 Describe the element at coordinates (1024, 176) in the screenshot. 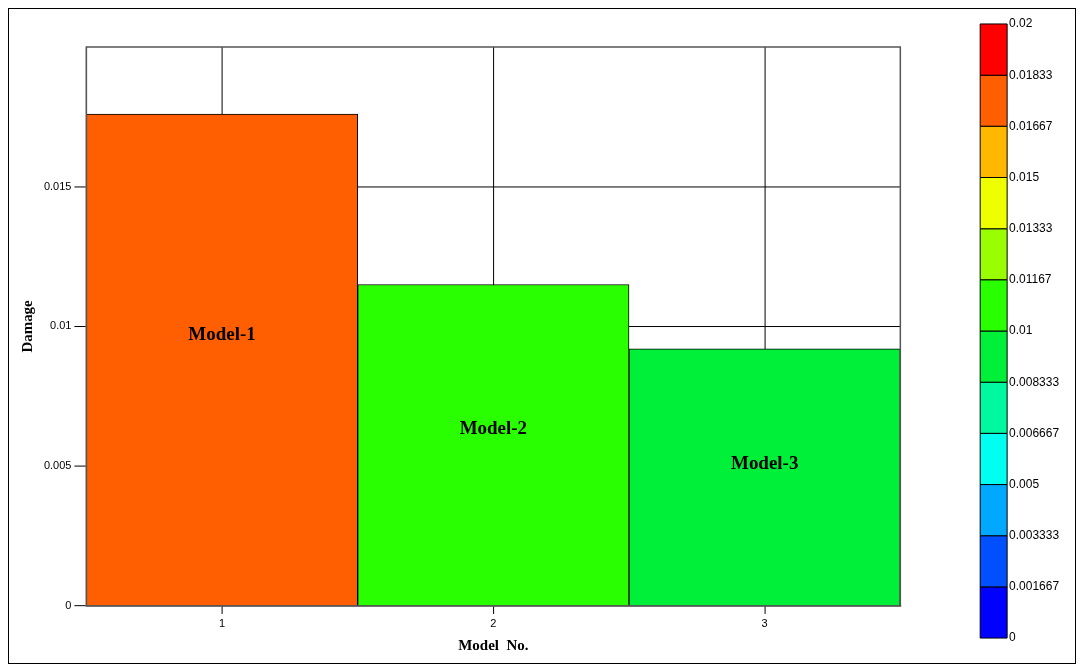

I see `color-bar-label: 0.015` at that location.